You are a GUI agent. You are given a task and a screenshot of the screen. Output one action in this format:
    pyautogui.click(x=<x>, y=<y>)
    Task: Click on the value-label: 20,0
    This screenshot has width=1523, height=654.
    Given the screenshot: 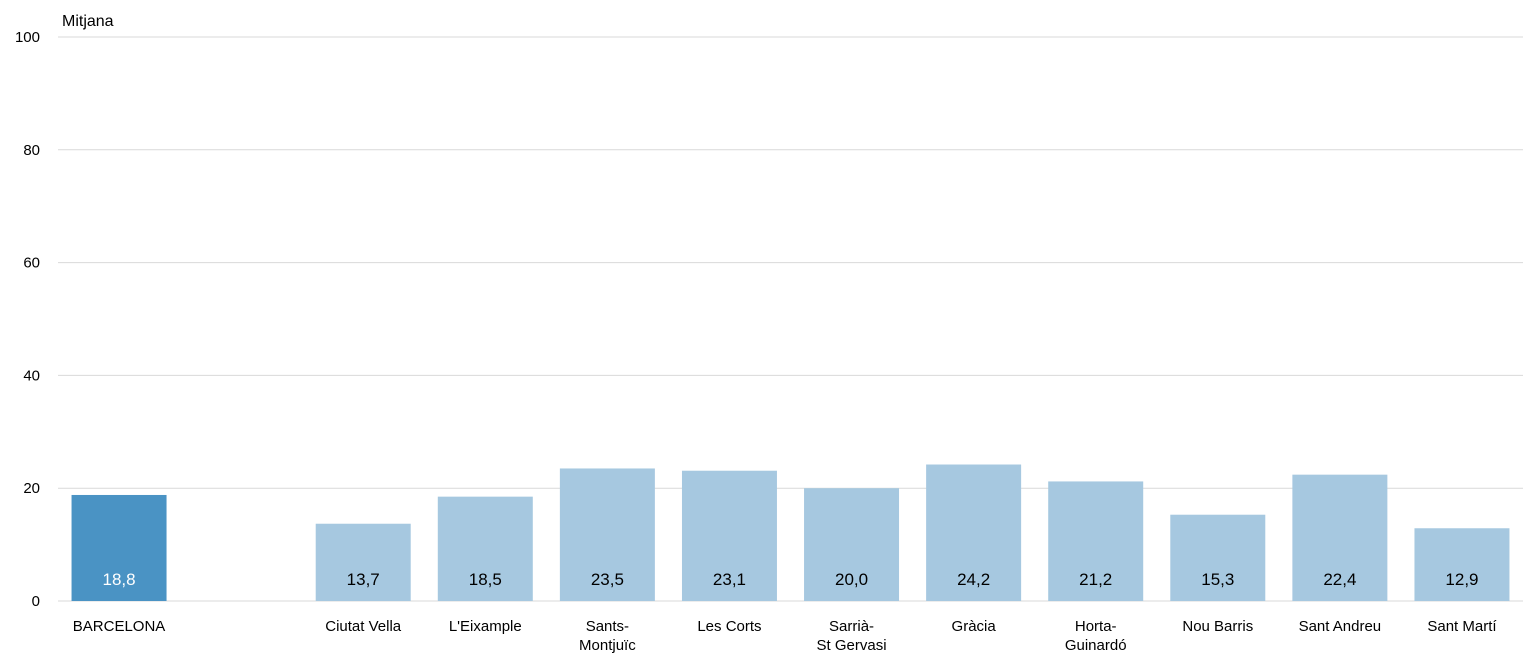 What is the action you would take?
    pyautogui.click(x=851, y=579)
    